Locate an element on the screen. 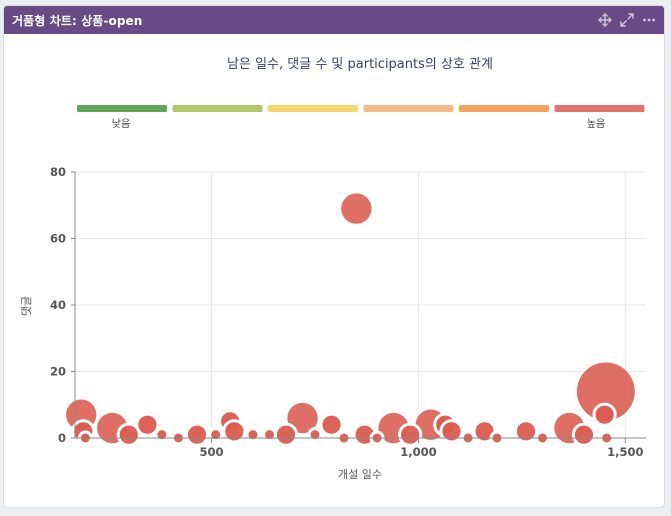 The height and width of the screenshot is (516, 671). y-tick-label: 40 is located at coordinates (58, 305).